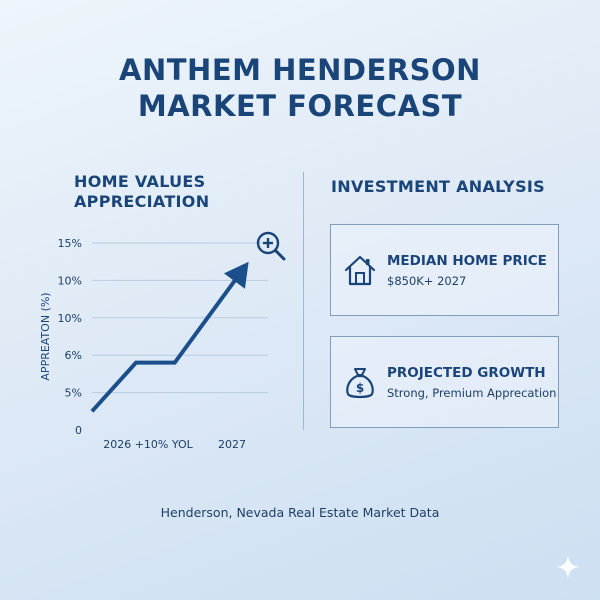 The image size is (600, 600). What do you see at coordinates (232, 444) in the screenshot?
I see `x-tick-label: 2027` at bounding box center [232, 444].